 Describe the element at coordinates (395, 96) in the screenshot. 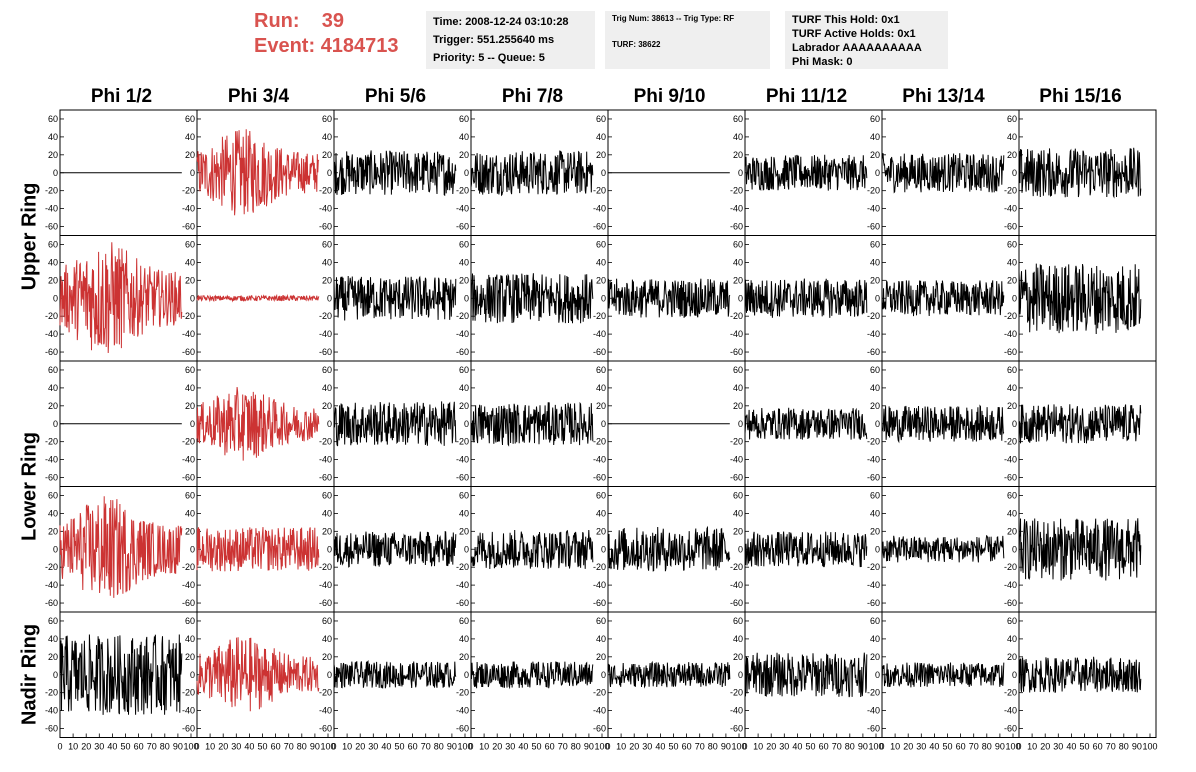

I see `column-header-phi-5-6: Phi 5/6` at that location.